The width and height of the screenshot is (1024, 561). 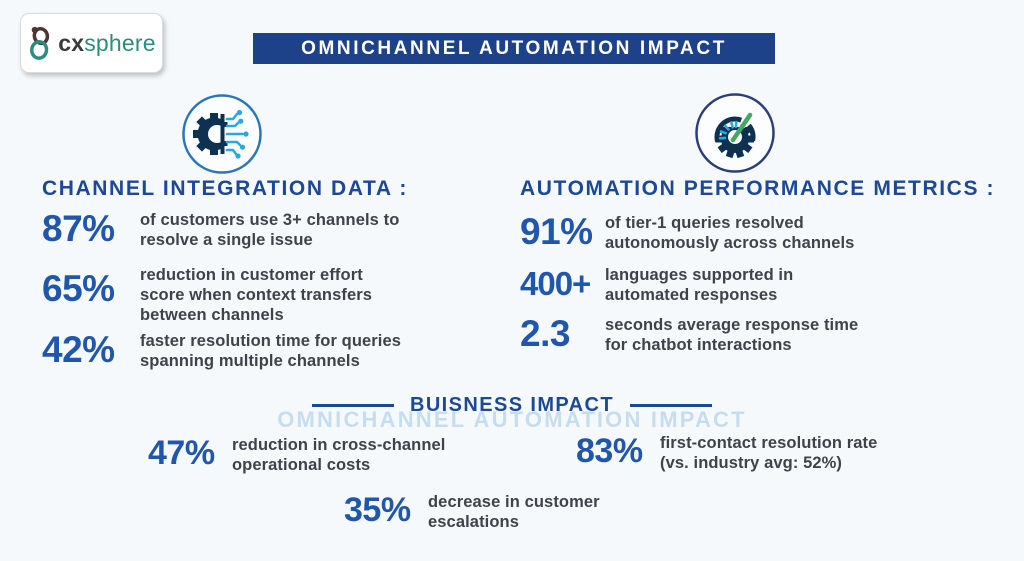 I want to click on stat-value-65: 65%, so click(x=78, y=288).